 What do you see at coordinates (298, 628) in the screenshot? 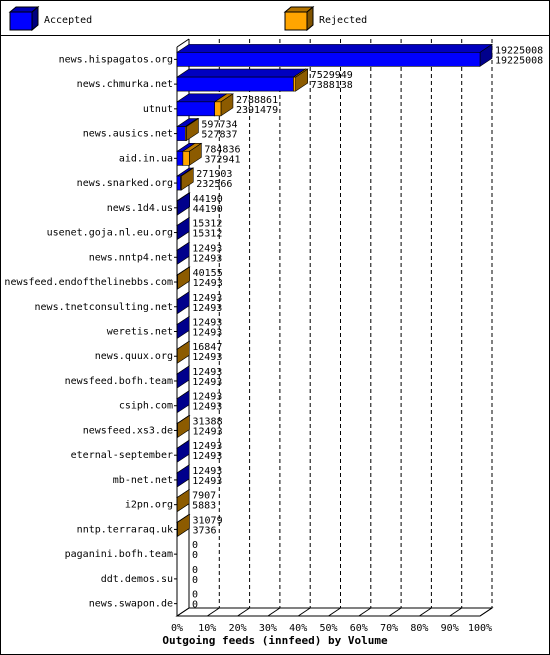
I see `x-tick-label: 40%` at bounding box center [298, 628].